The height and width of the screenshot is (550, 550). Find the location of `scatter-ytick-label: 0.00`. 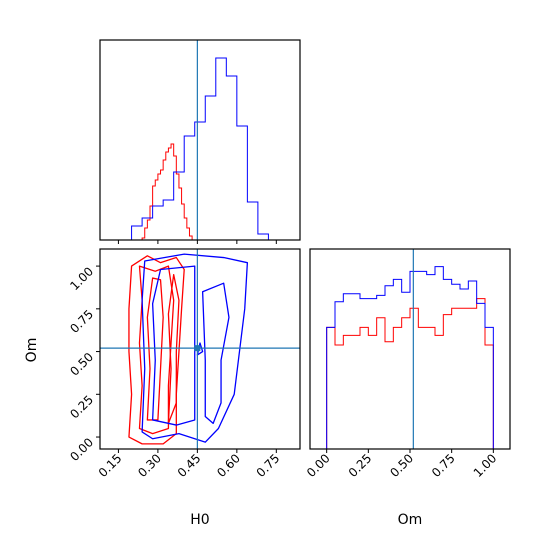

scatter-ytick-label: 0.00 is located at coordinates (81, 449).